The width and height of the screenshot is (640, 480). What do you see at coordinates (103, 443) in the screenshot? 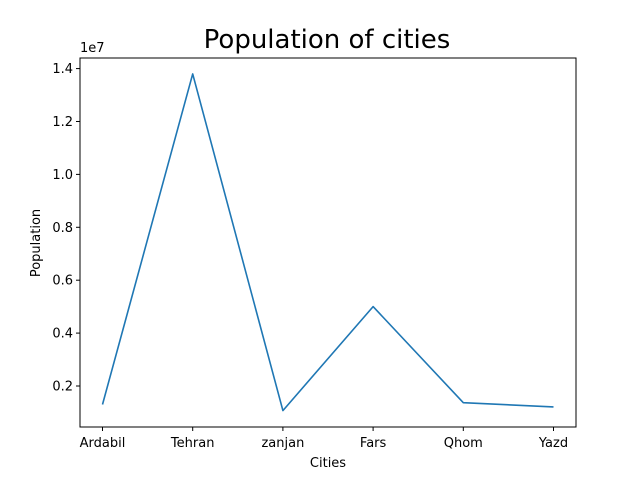
I see `x-tick-label-ardabil: Ardabil` at bounding box center [103, 443].